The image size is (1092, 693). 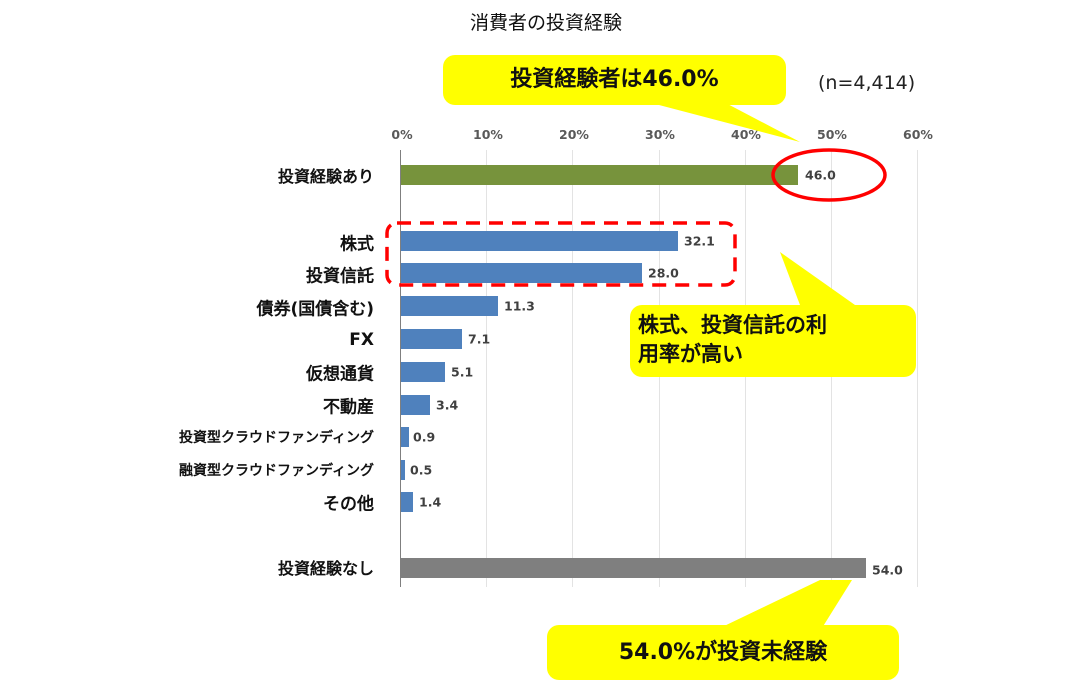 What do you see at coordinates (421, 470) in the screenshot?
I see `bar-value: 0.5` at bounding box center [421, 470].